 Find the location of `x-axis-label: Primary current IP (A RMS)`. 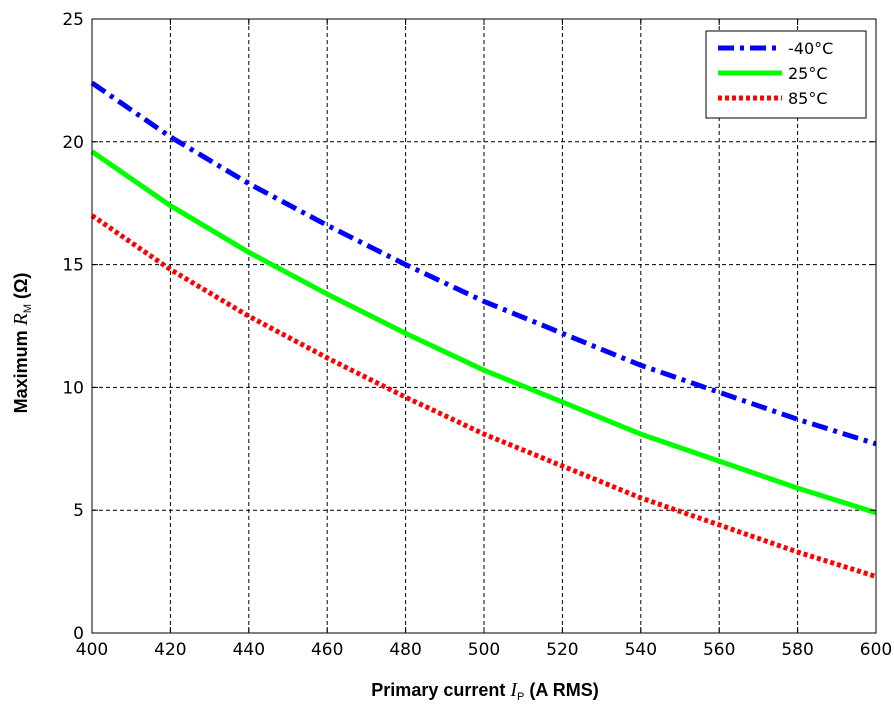

x-axis-label: Primary current IP (A RMS) is located at coordinates (484, 691).